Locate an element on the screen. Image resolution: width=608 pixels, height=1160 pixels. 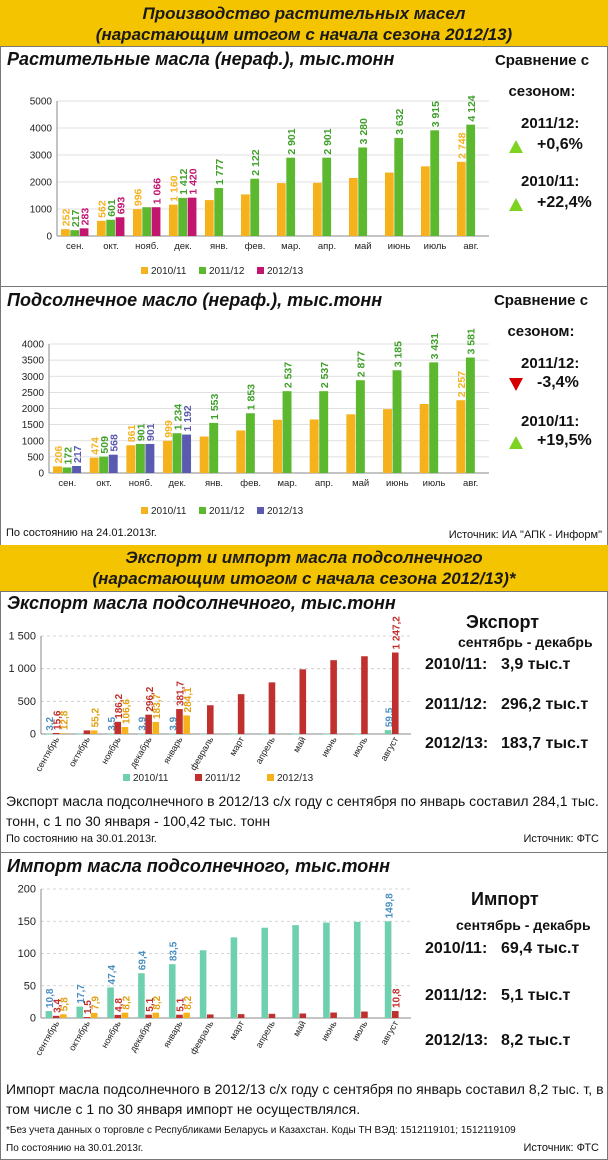
compare-2011-label: 2011/12: is located at coordinates (550, 123).